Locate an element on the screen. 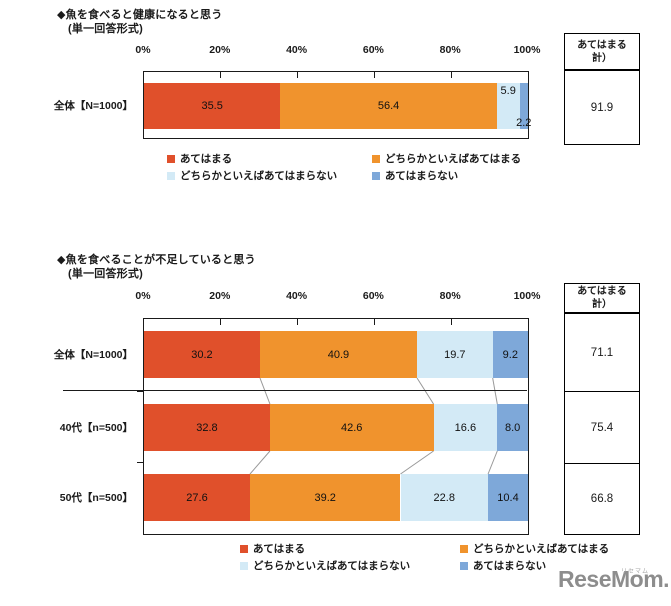 The width and height of the screenshot is (671, 606). legend-label: あてはまらない is located at coordinates (422, 176).